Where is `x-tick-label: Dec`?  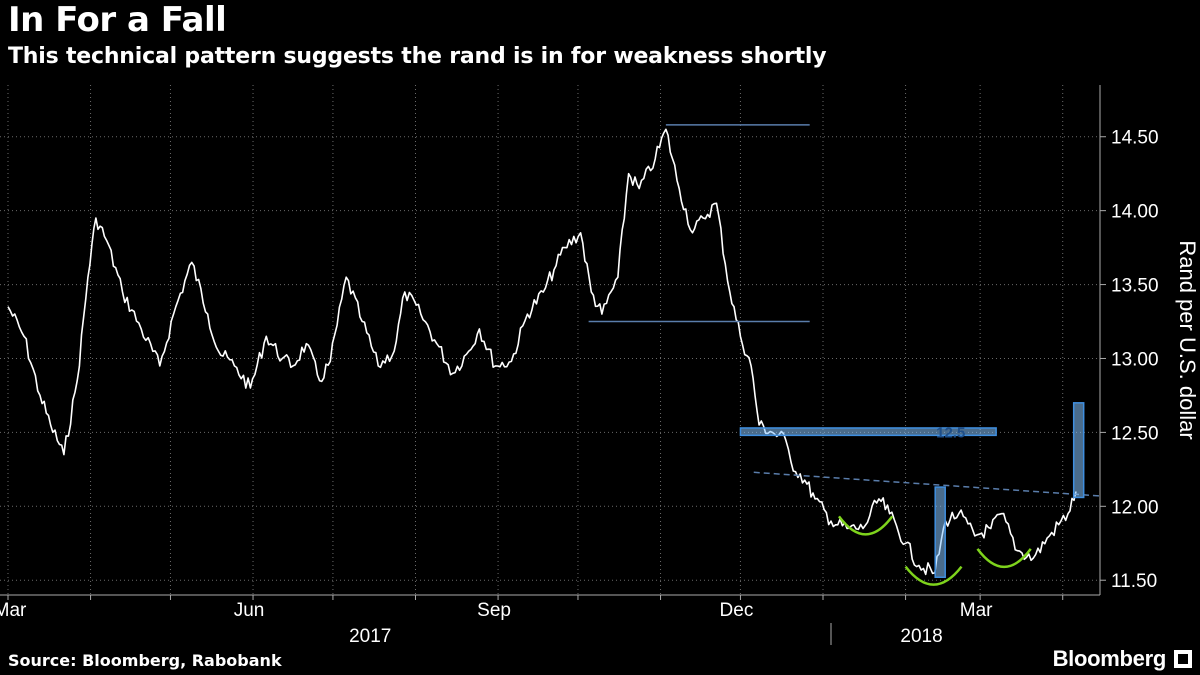
x-tick-label: Dec is located at coordinates (737, 610).